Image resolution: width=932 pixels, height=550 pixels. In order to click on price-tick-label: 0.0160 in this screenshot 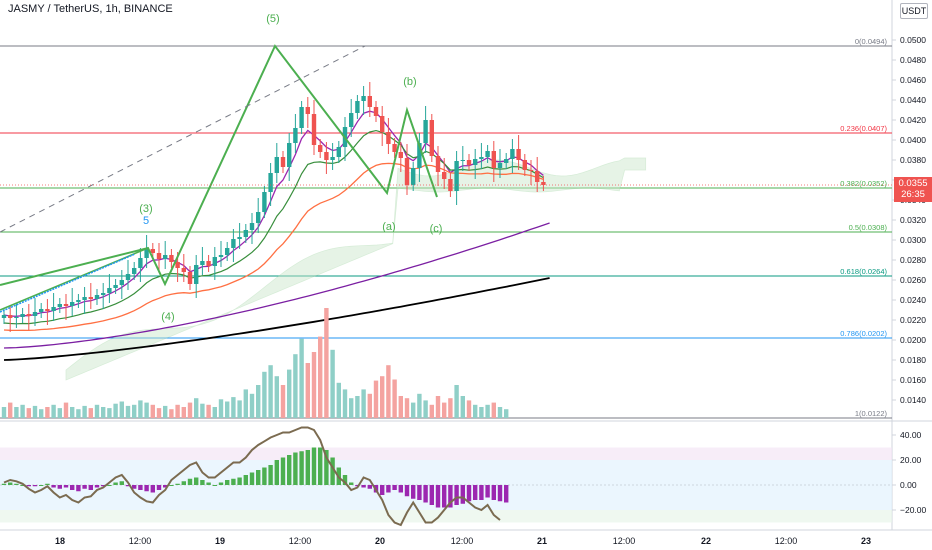, I will do `click(913, 380)`.